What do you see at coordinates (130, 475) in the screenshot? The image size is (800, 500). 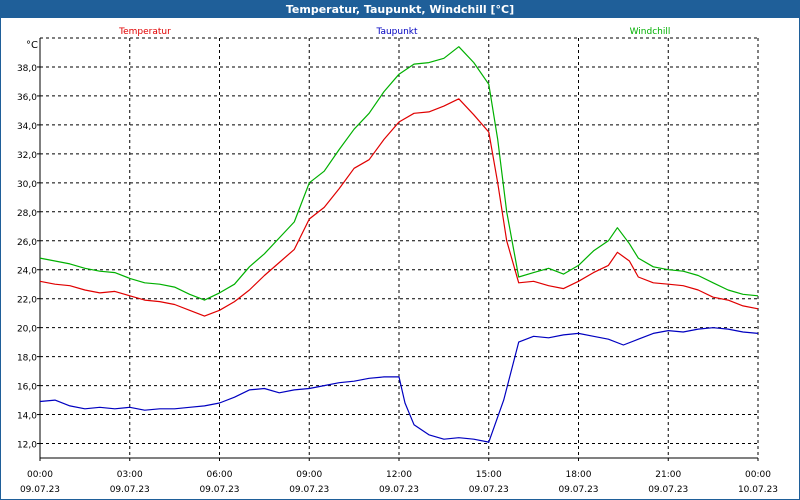 I see `x-tick-time: 03:00` at bounding box center [130, 475].